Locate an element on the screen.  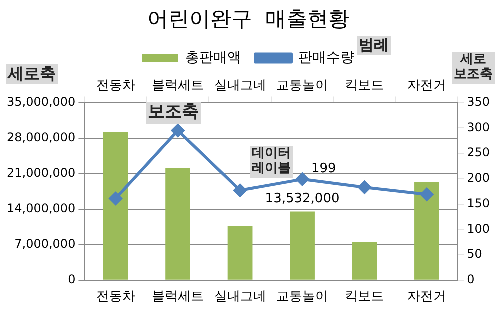
category-label: 실내그네 is located at coordinates (240, 86).